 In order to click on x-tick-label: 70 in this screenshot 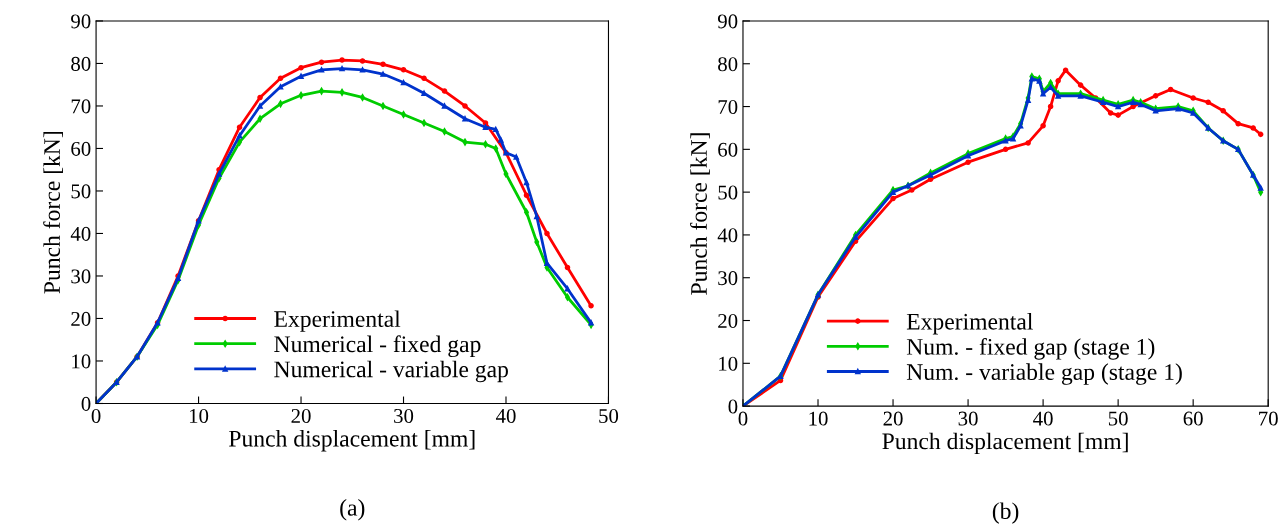, I will do `click(1268, 418)`.